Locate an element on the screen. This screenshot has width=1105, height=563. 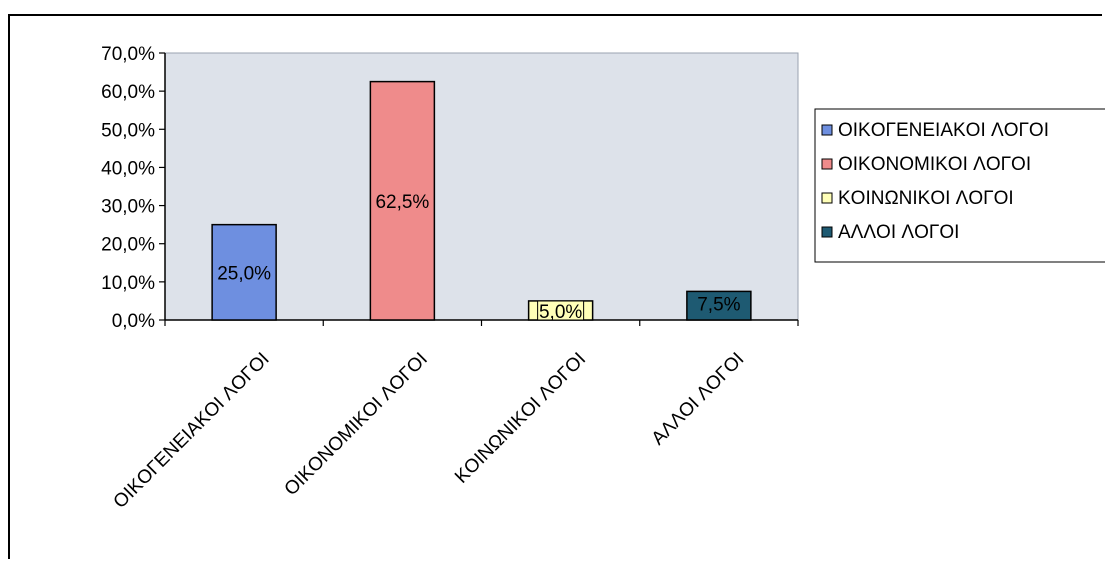
data-label: 7,5% is located at coordinates (718, 304).